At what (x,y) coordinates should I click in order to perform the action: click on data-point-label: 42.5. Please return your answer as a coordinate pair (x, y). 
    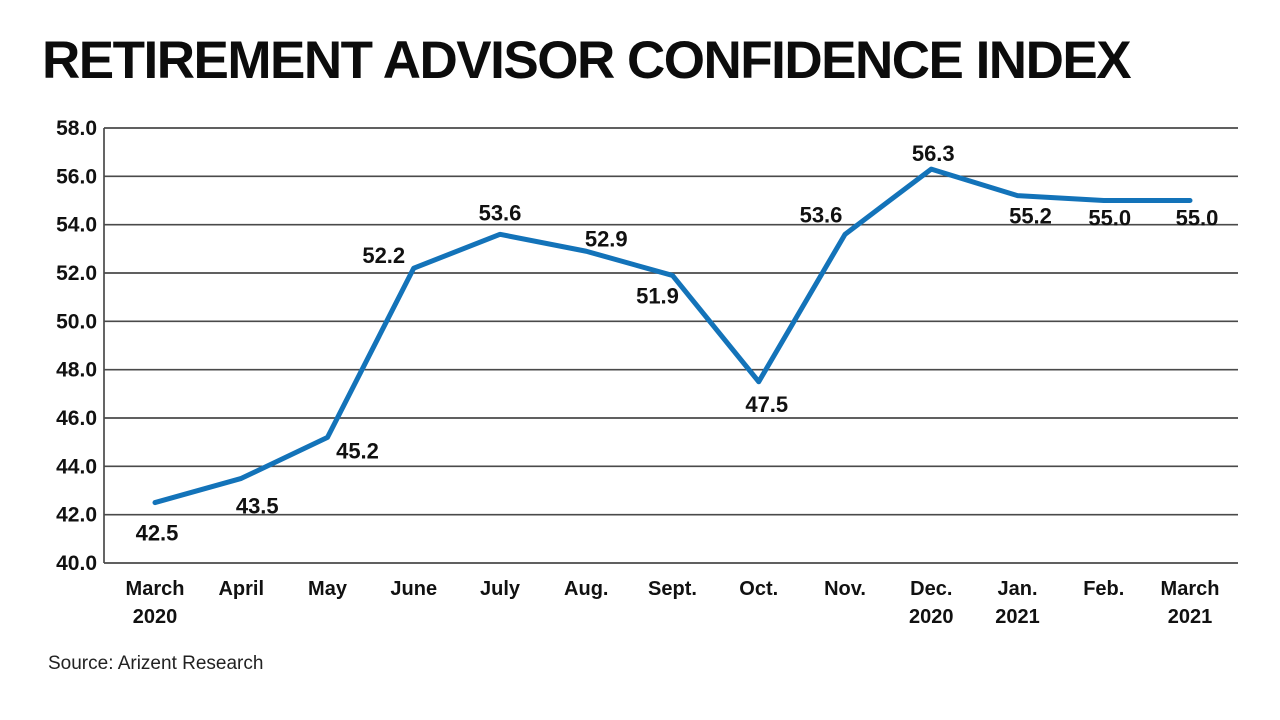
    Looking at the image, I should click on (157, 533).